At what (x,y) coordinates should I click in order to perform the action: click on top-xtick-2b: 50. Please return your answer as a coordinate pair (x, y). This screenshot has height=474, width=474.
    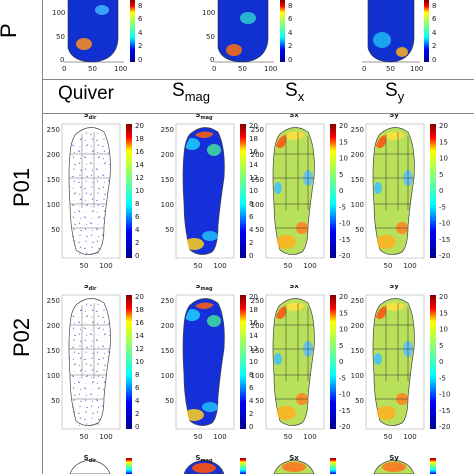
    Looking at the image, I should click on (242, 69).